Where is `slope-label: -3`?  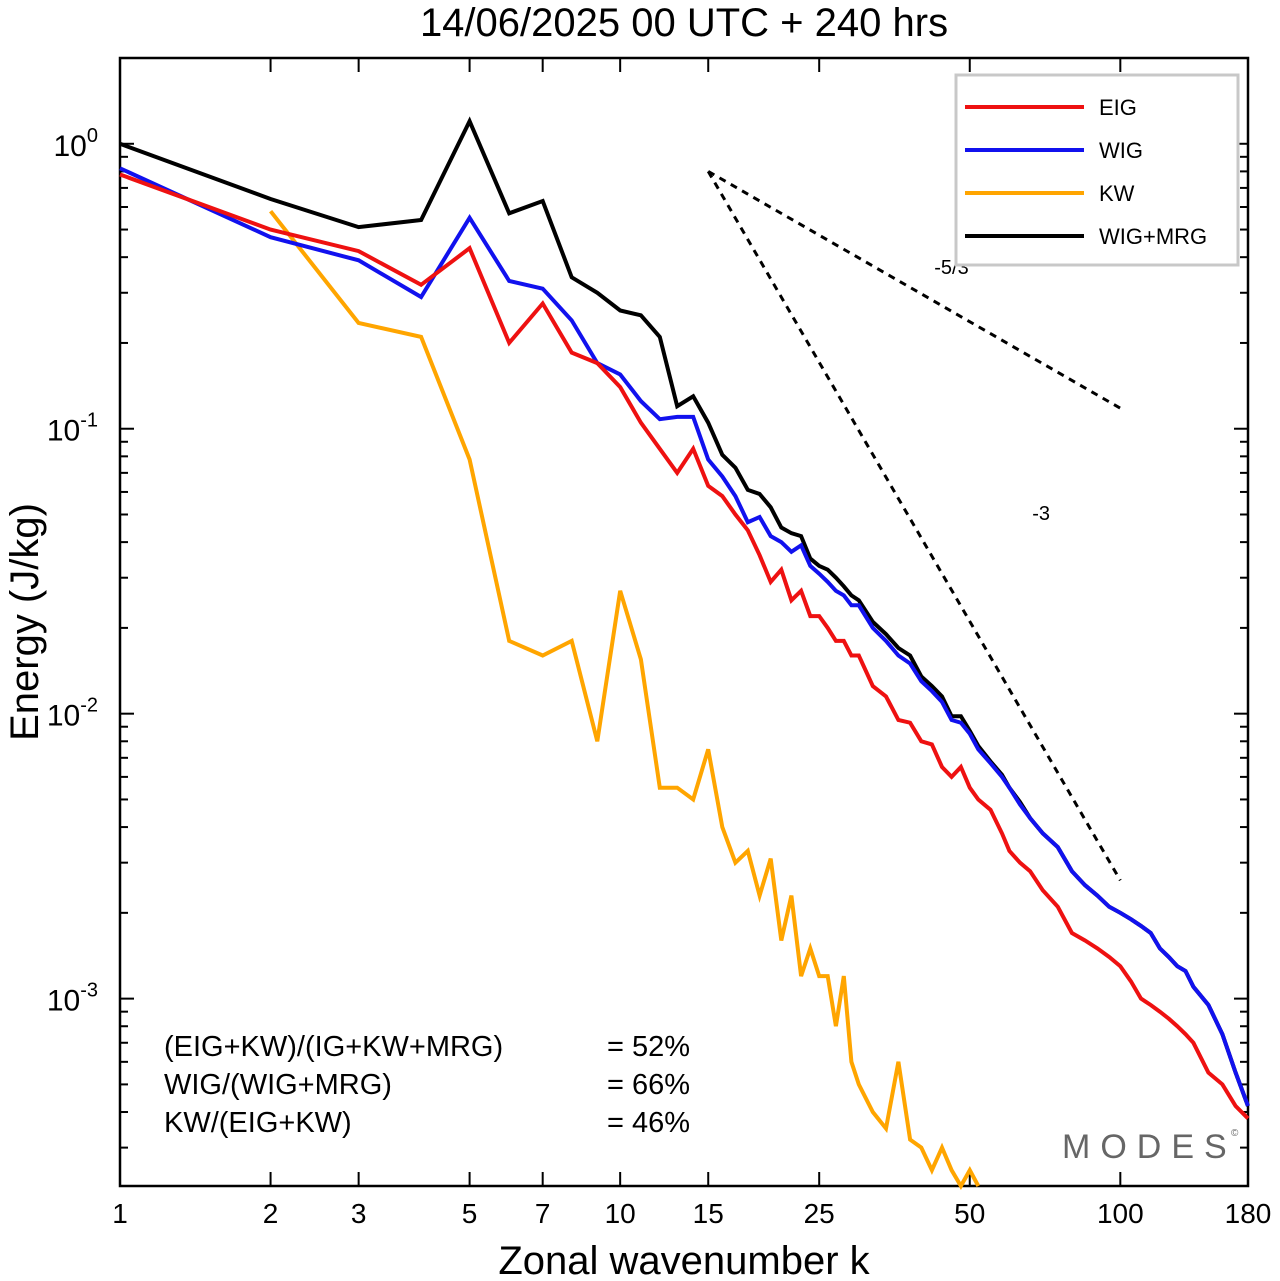
slope-label: -3 is located at coordinates (1041, 514).